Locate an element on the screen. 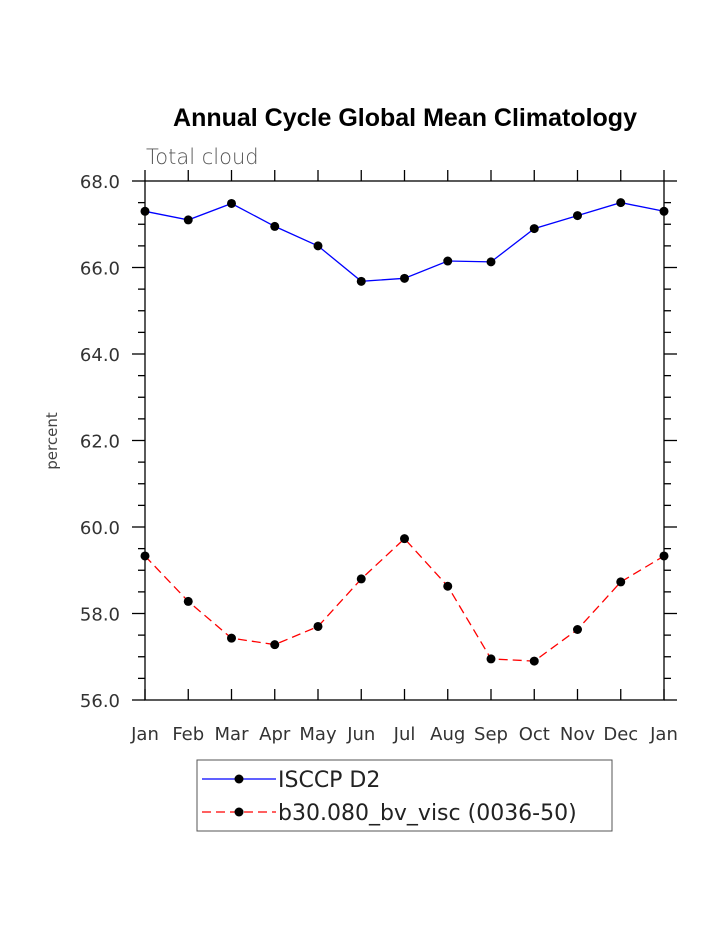 This screenshot has height=935, width=723. x-tick-label: Oct is located at coordinates (534, 734).